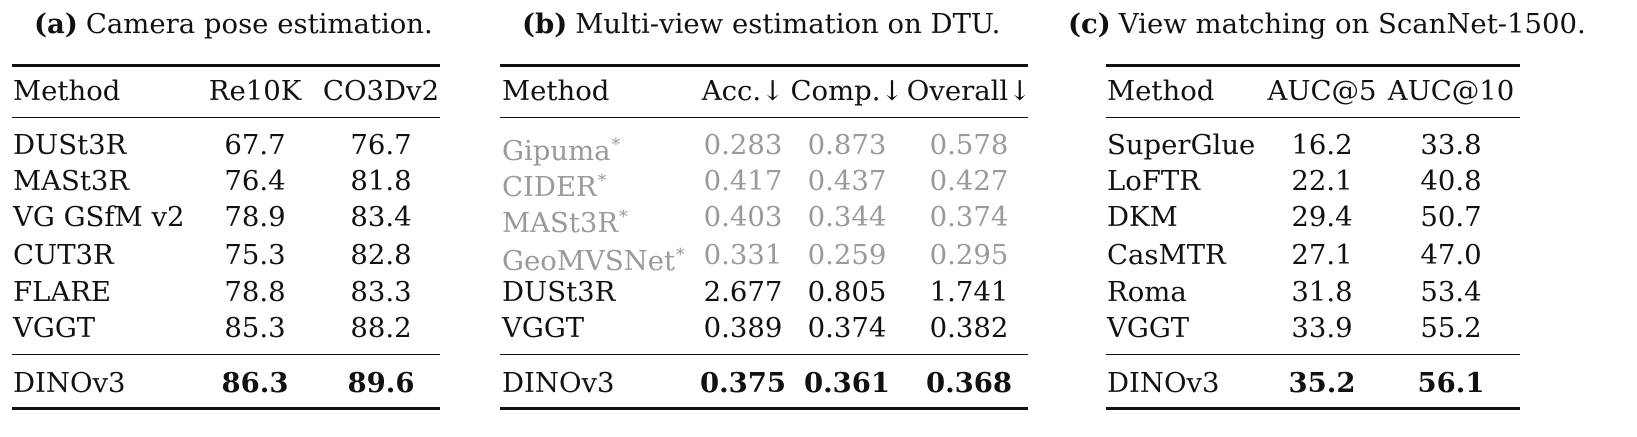 This screenshot has height=437, width=1637. I want to click on row-value: 0.344, so click(847, 217).